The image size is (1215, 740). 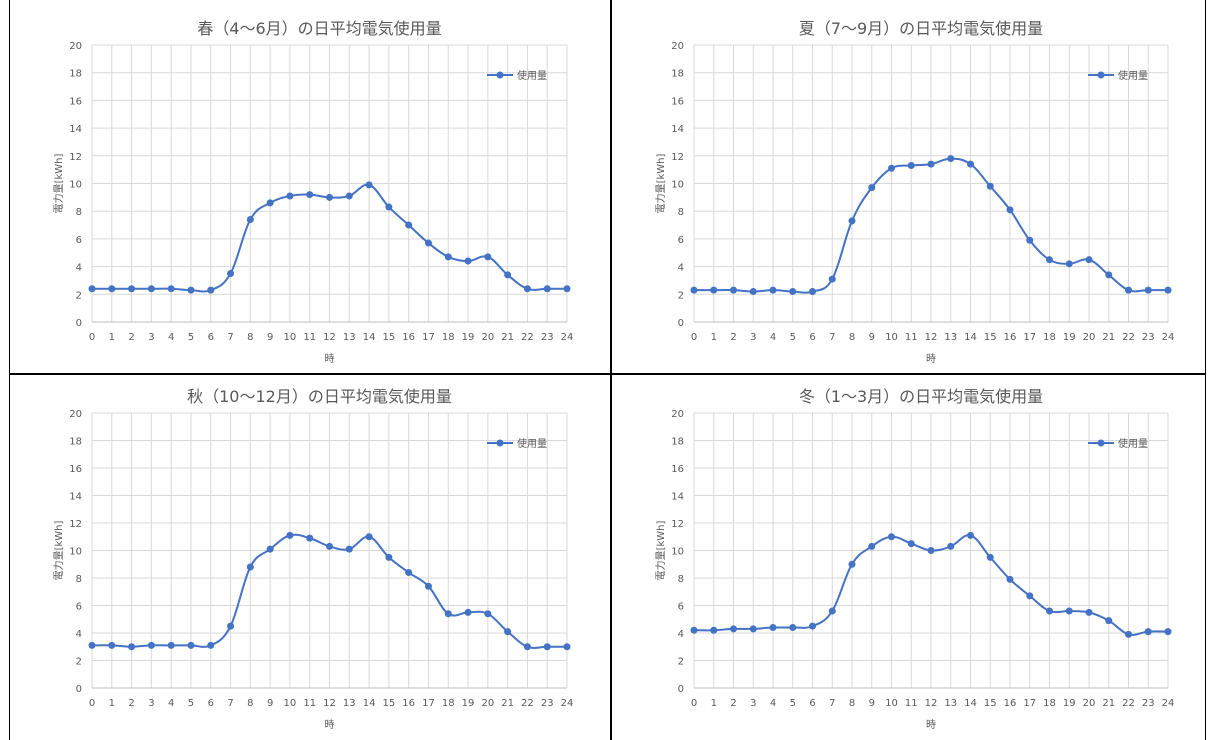 What do you see at coordinates (753, 703) in the screenshot?
I see `x-tick-label: 3` at bounding box center [753, 703].